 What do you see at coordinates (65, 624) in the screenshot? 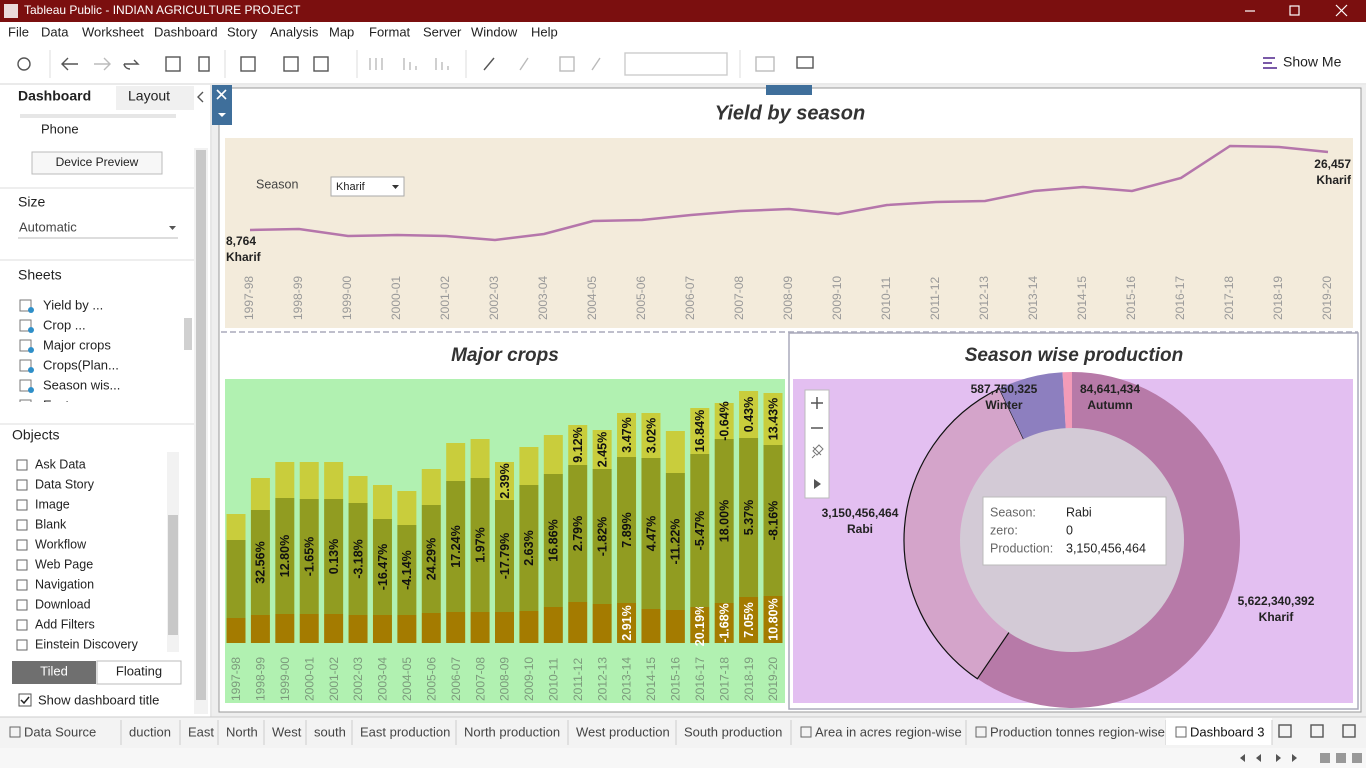
I see `object-item: Add Filters` at bounding box center [65, 624].